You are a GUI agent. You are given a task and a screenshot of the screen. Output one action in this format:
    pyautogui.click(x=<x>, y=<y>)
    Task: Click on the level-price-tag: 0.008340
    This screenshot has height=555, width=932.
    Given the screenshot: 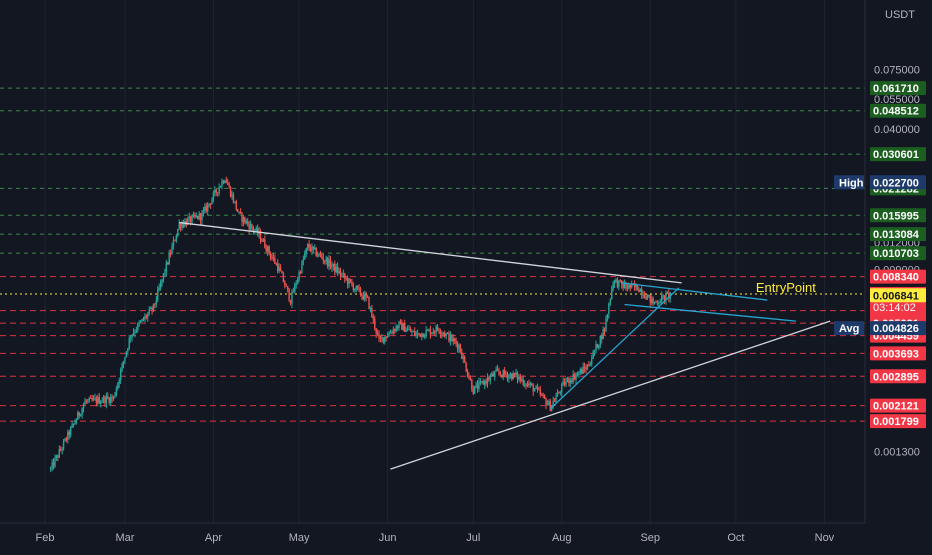 What is the action you would take?
    pyautogui.click(x=896, y=278)
    